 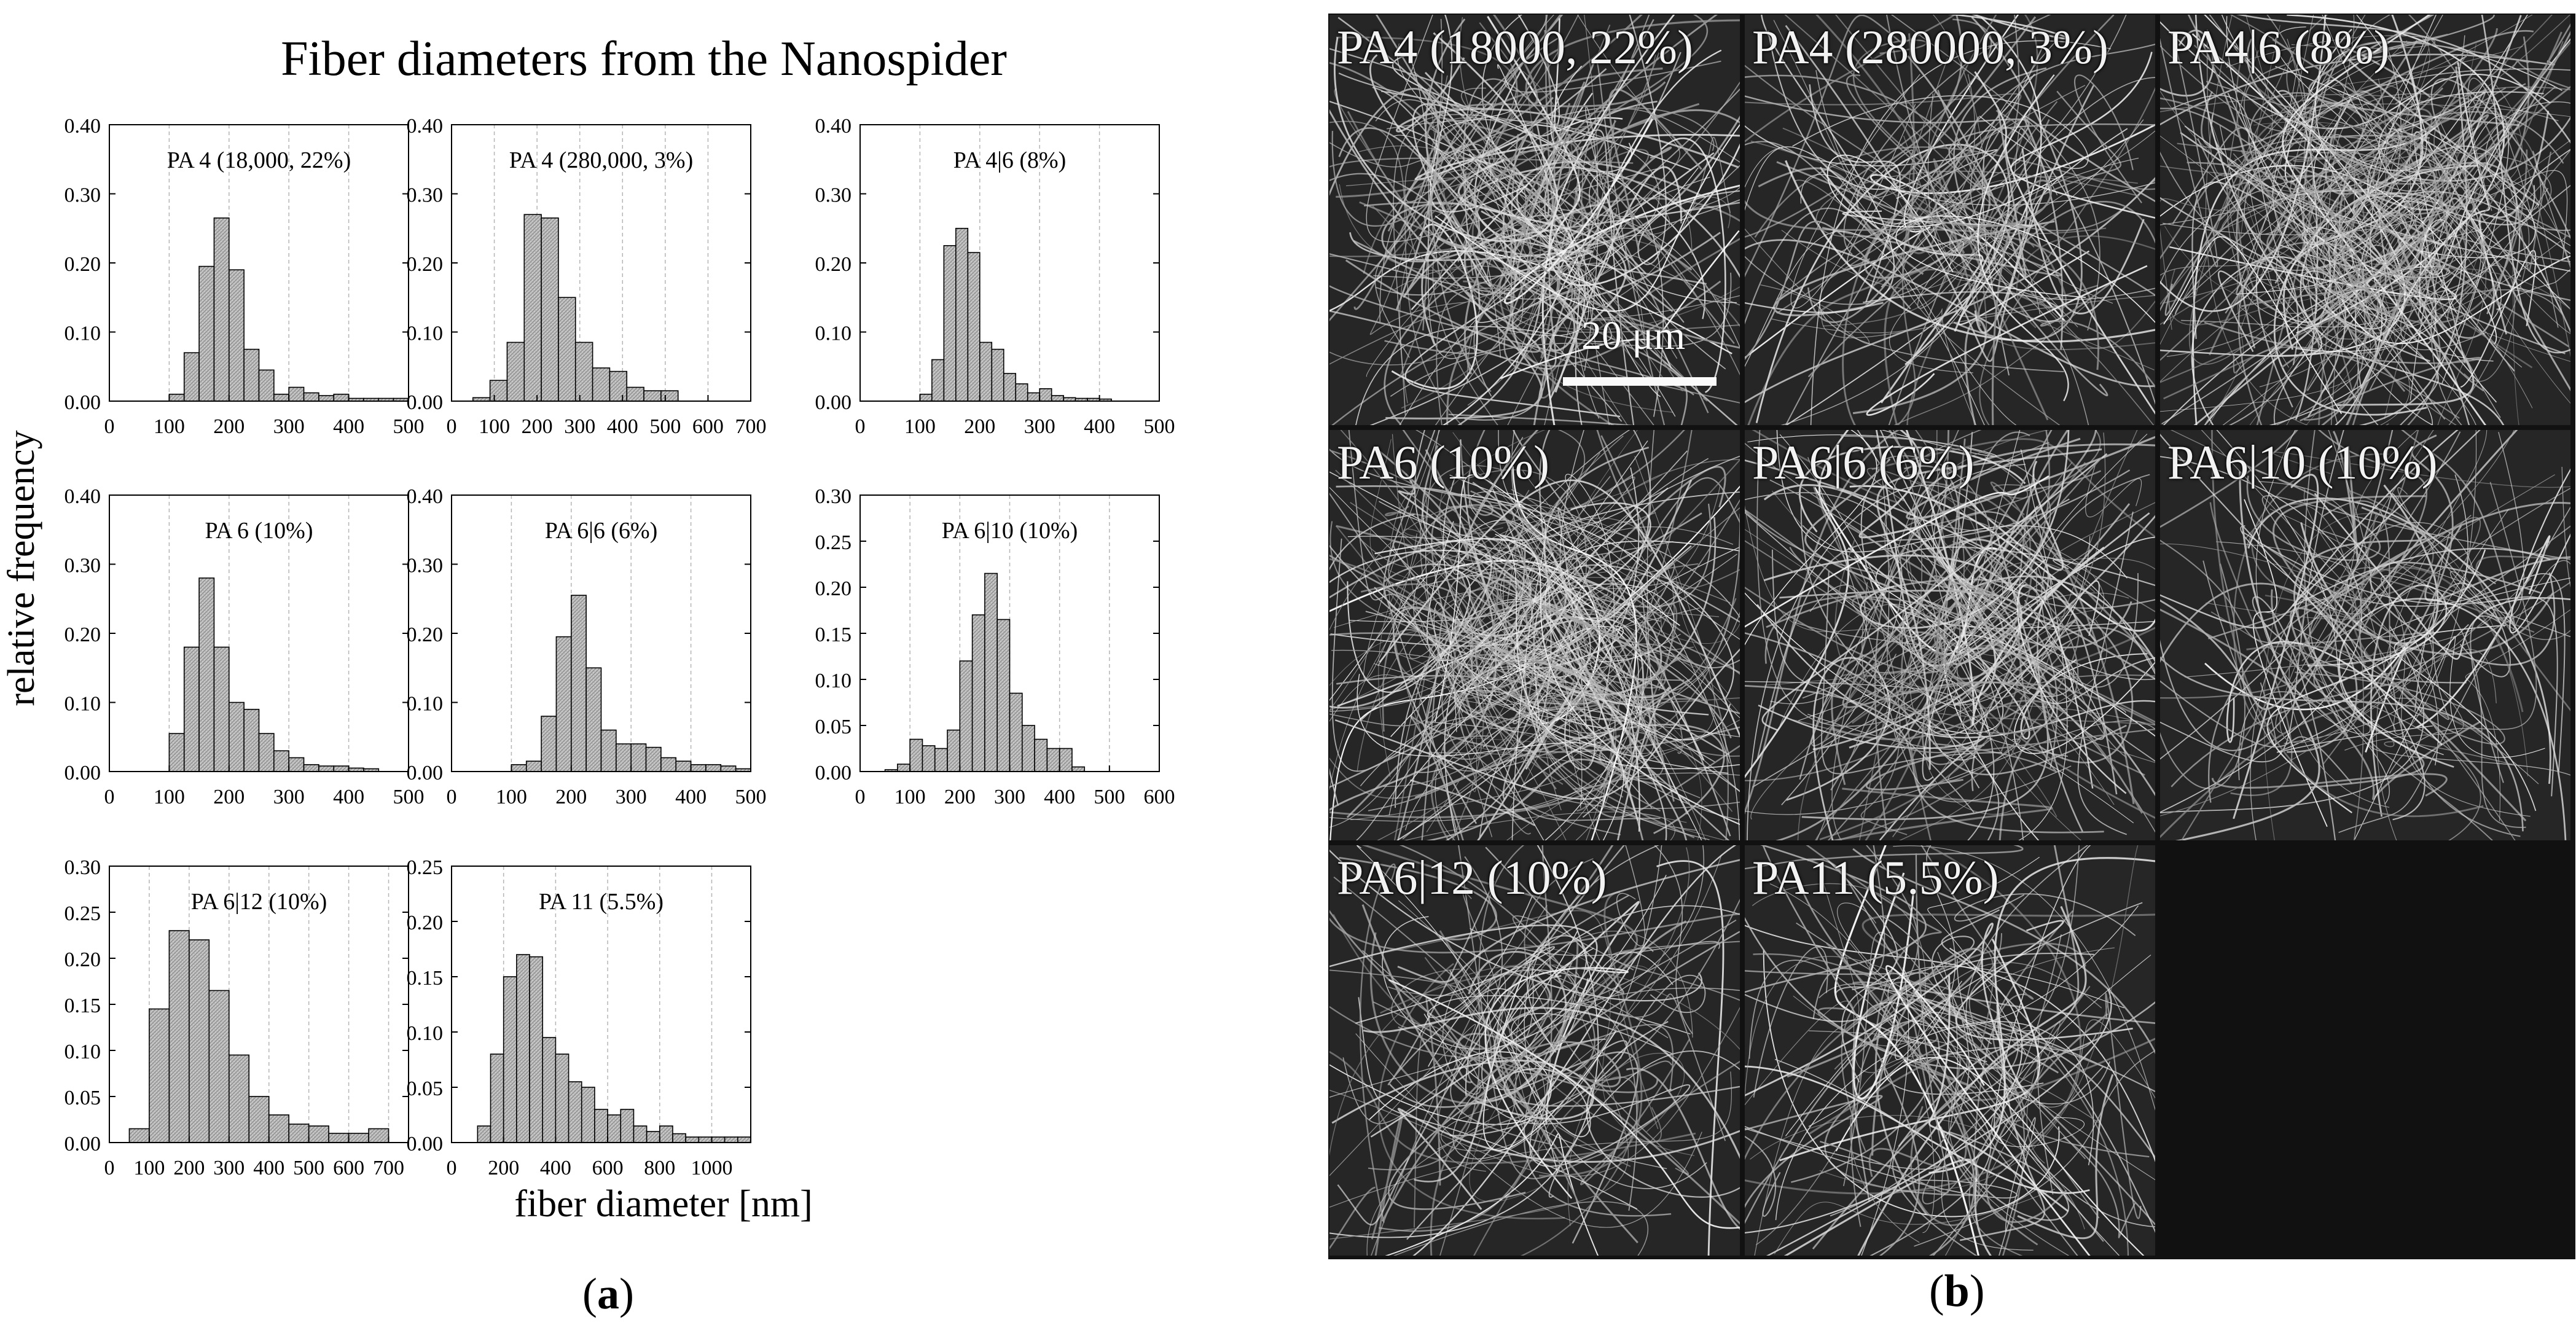 What do you see at coordinates (663, 1204) in the screenshot?
I see `x-axis-label: fiber diameter [nm]` at bounding box center [663, 1204].